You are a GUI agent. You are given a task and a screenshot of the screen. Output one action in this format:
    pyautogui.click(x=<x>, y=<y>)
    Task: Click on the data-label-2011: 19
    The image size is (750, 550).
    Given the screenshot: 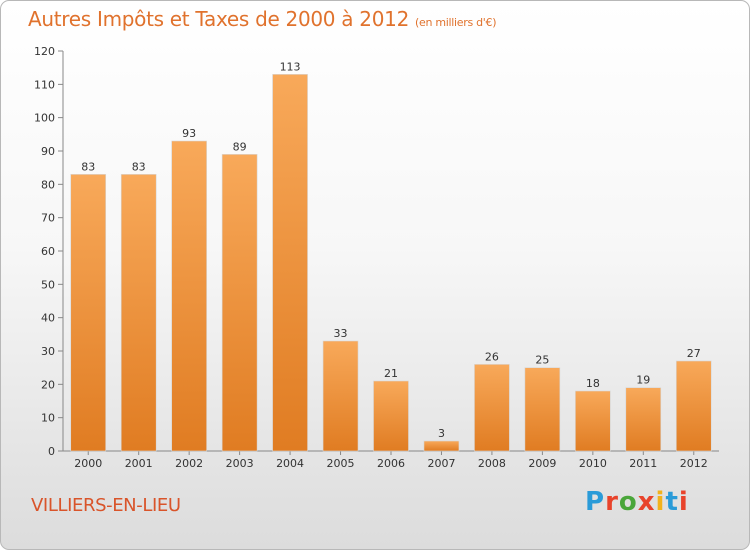 What is the action you would take?
    pyautogui.click(x=643, y=380)
    